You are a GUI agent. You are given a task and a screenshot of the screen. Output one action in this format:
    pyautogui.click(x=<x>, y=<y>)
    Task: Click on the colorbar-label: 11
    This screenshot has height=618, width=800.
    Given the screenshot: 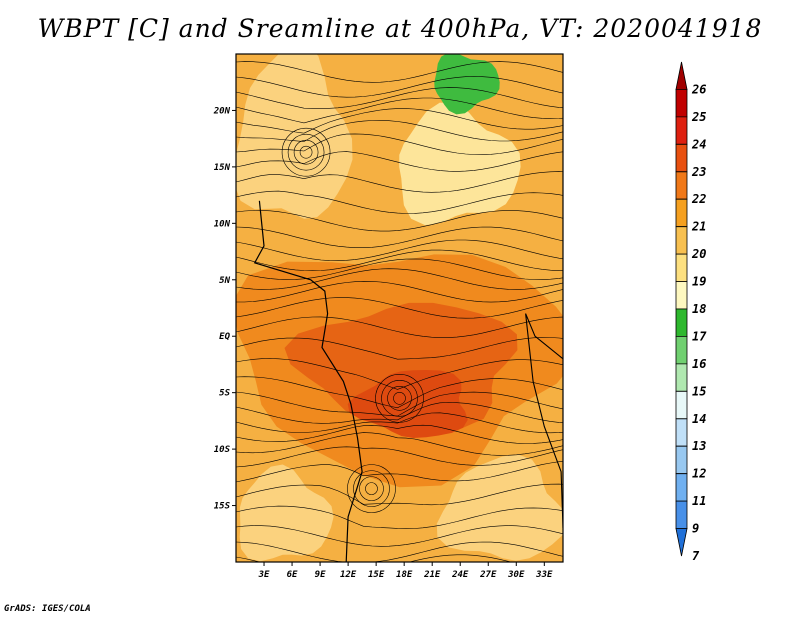 What is the action you would take?
    pyautogui.click(x=699, y=501)
    